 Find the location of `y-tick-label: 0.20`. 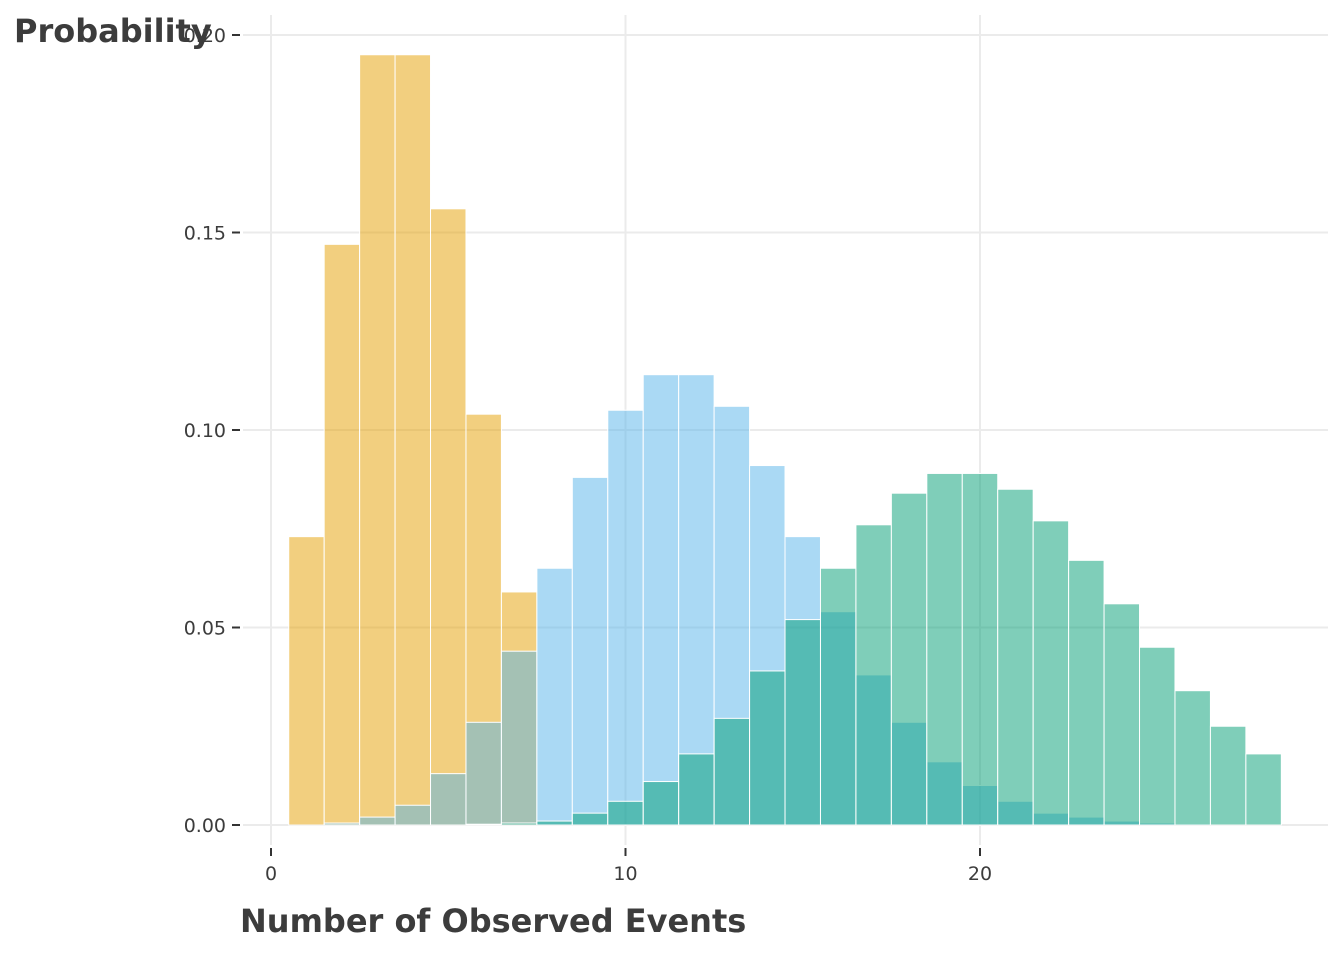

y-tick-label: 0.20 is located at coordinates (205, 36).